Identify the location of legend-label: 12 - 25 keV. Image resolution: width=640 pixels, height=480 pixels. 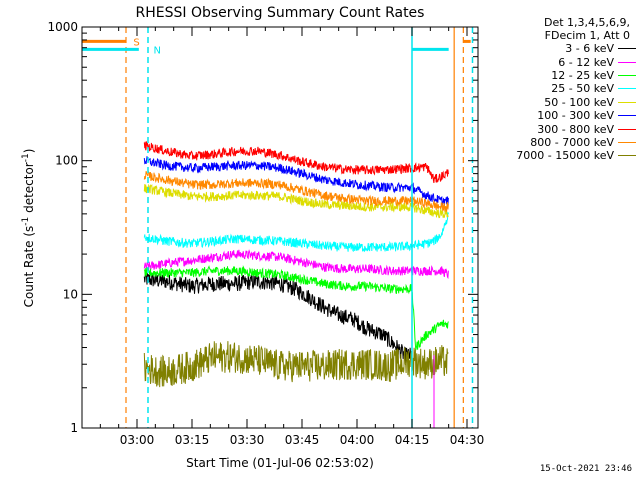
(582, 75).